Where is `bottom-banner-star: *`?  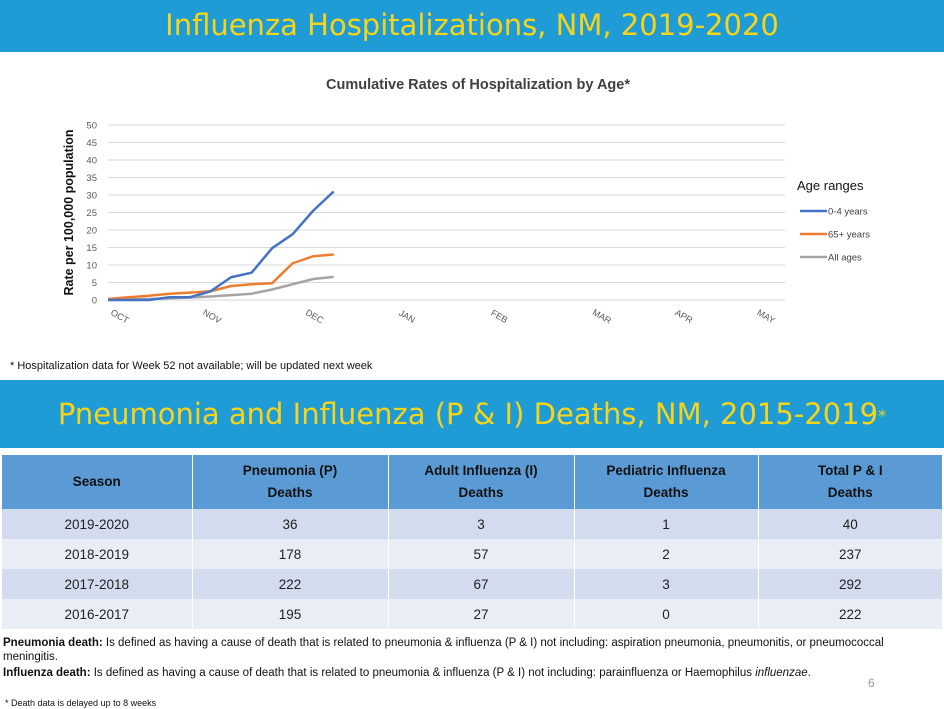
bottom-banner-star: * is located at coordinates (882, 415).